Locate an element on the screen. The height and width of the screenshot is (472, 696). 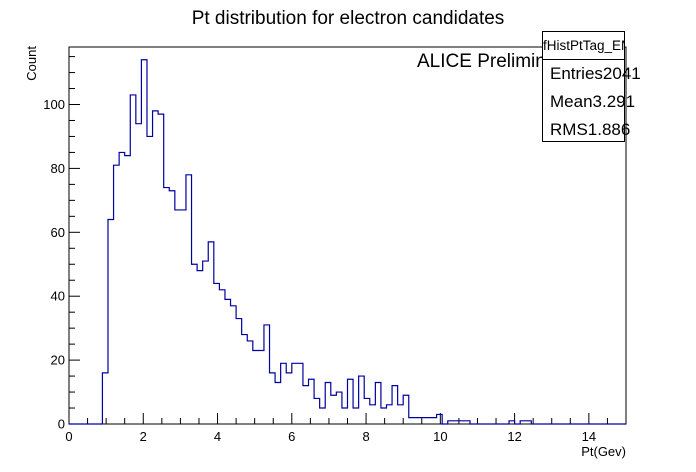
x-tick-label: 8 is located at coordinates (365, 436).